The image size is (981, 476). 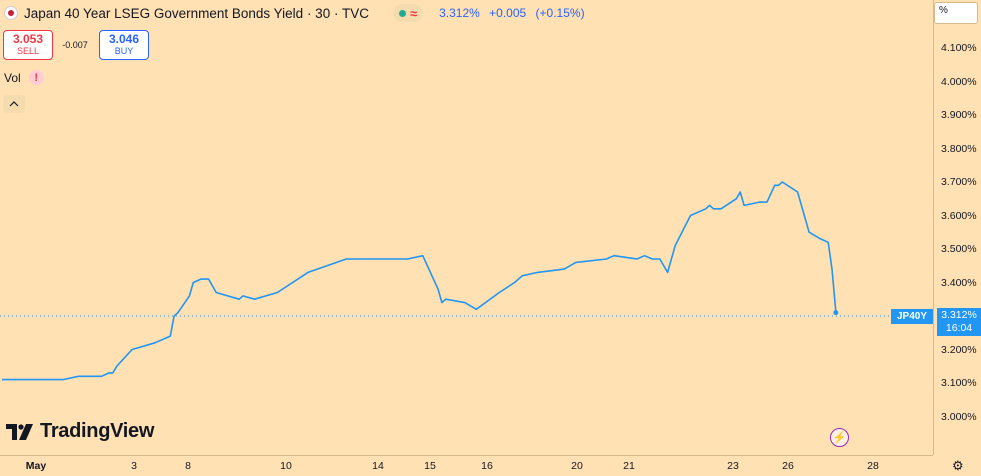 What do you see at coordinates (577, 466) in the screenshot?
I see `x-tick-label: 20` at bounding box center [577, 466].